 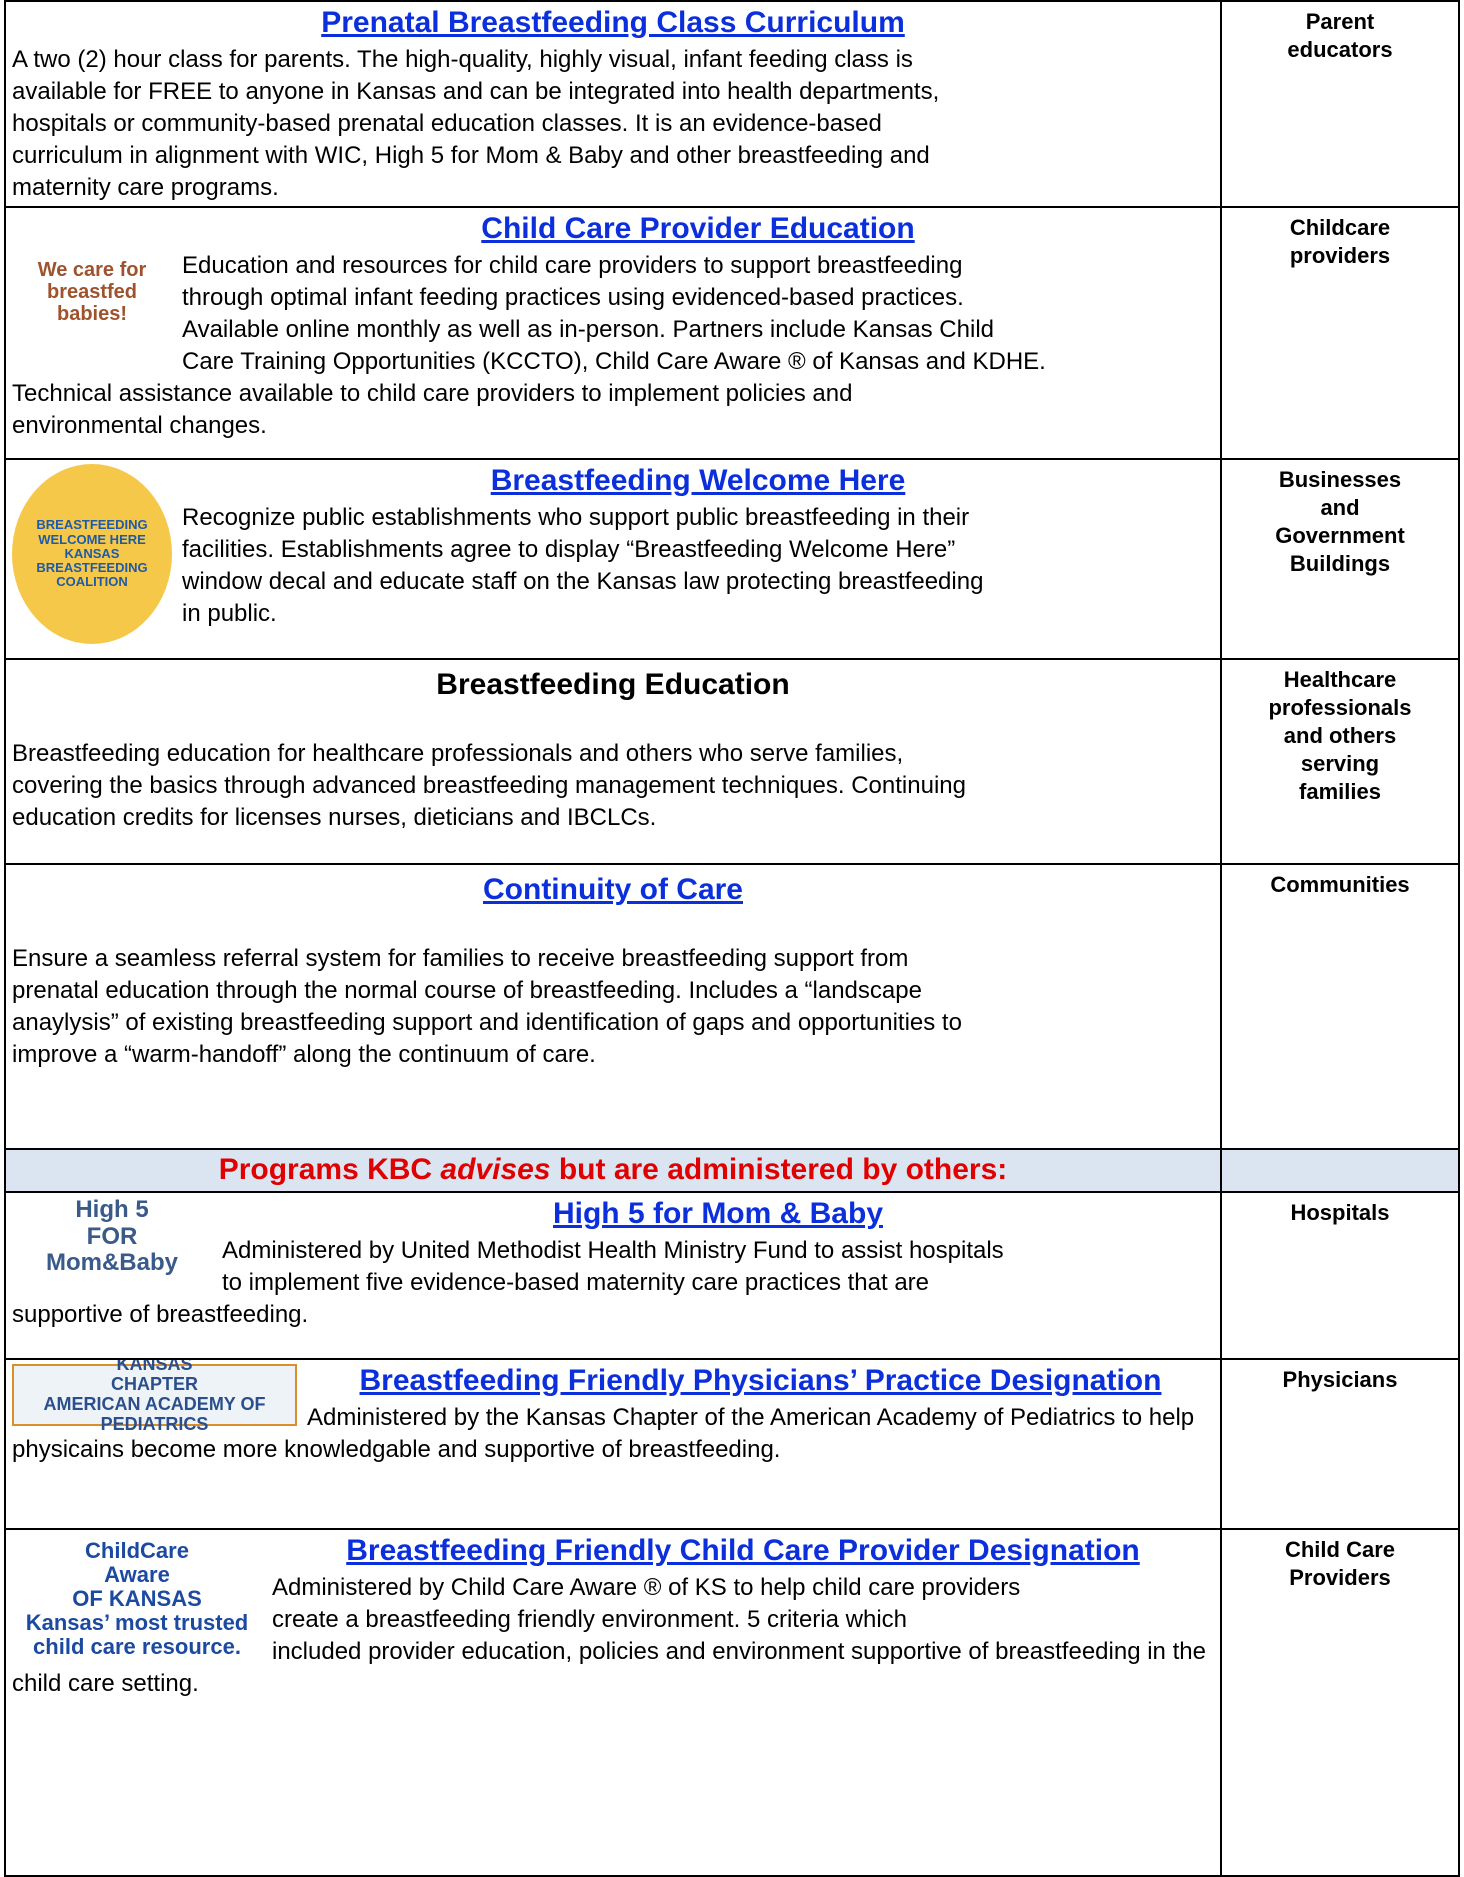 I want to click on audience-text: and, so click(x=1340, y=507).